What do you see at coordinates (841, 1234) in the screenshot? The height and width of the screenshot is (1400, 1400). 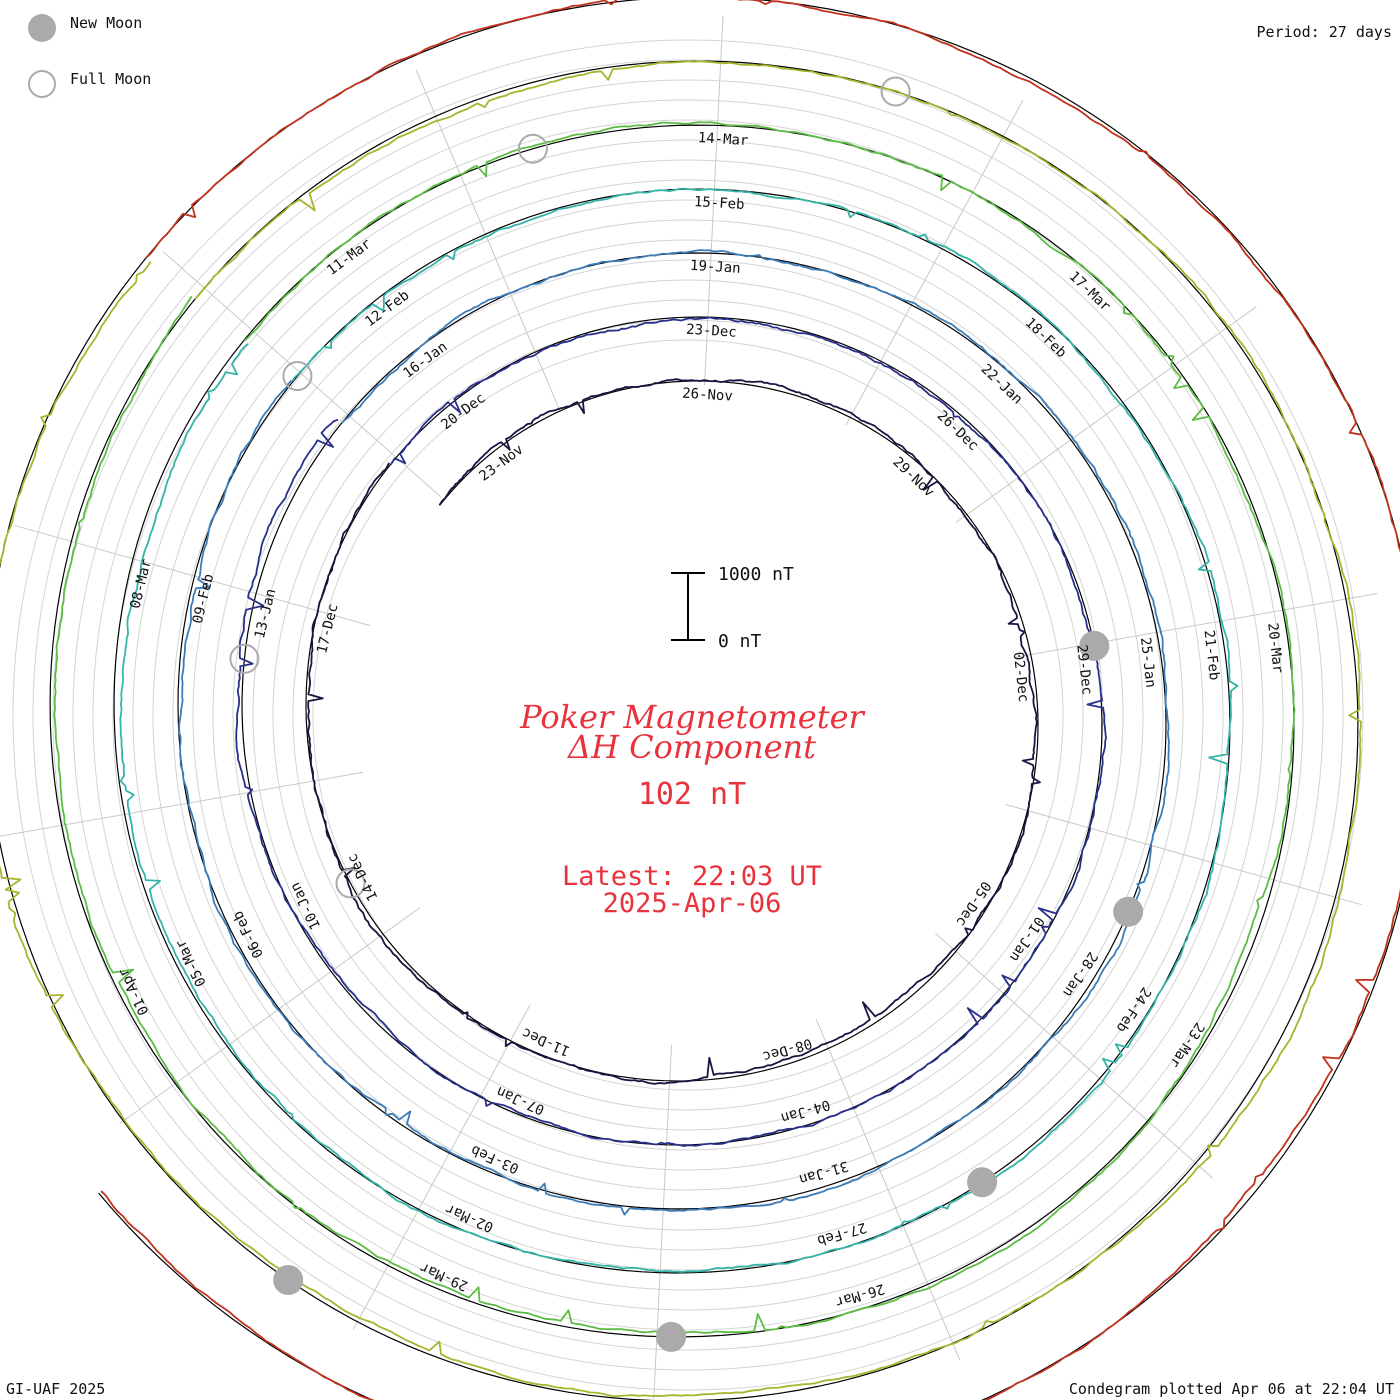 I see `date-label: 27-Feb` at bounding box center [841, 1234].